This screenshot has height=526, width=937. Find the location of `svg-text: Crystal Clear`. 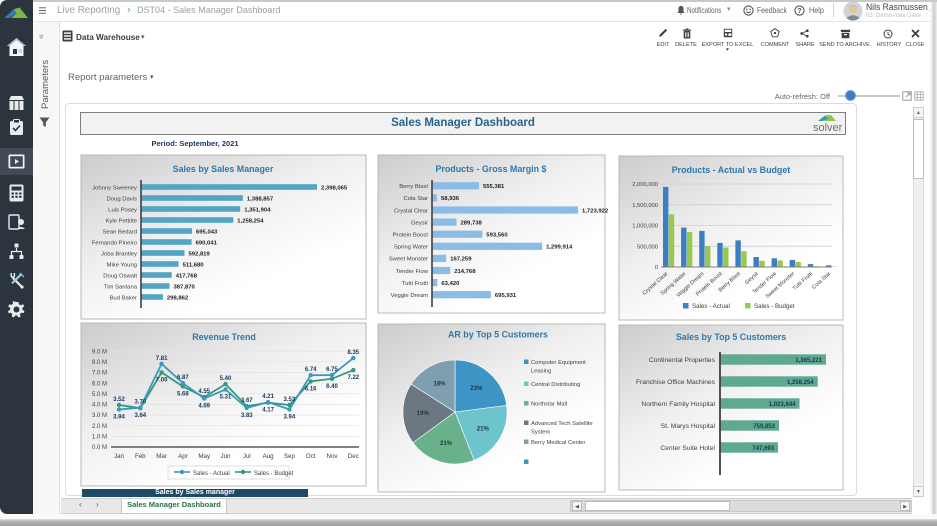

svg-text: Crystal Clear is located at coordinates (411, 211).